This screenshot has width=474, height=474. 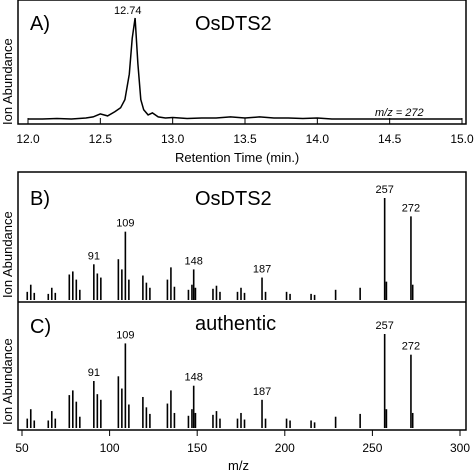 I want to click on panel-a-x-tick-label: 13.5, so click(x=245, y=139).